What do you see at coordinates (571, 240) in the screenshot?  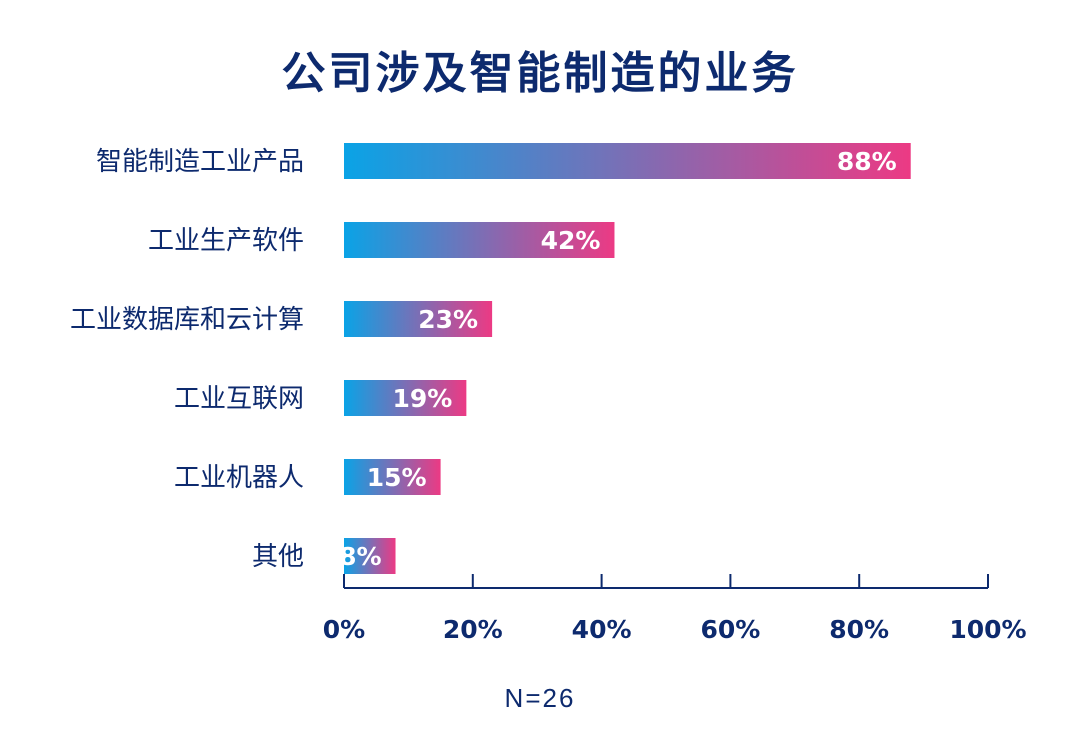 I see `value-label-1: 42%` at bounding box center [571, 240].